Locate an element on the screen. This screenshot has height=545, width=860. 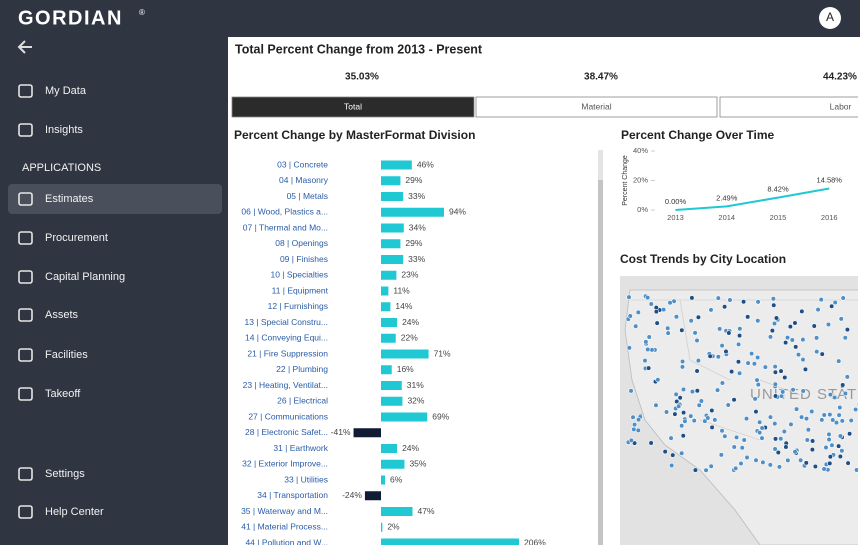
nav-item: Takeoff is located at coordinates (63, 394).